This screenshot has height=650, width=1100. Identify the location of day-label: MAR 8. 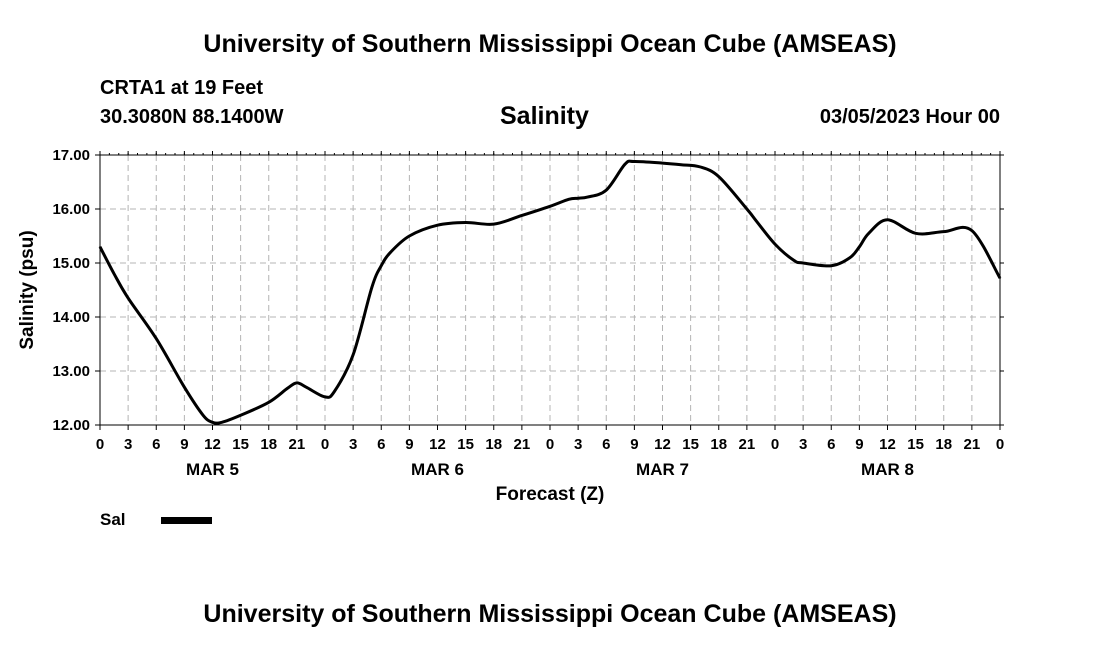
(887, 469).